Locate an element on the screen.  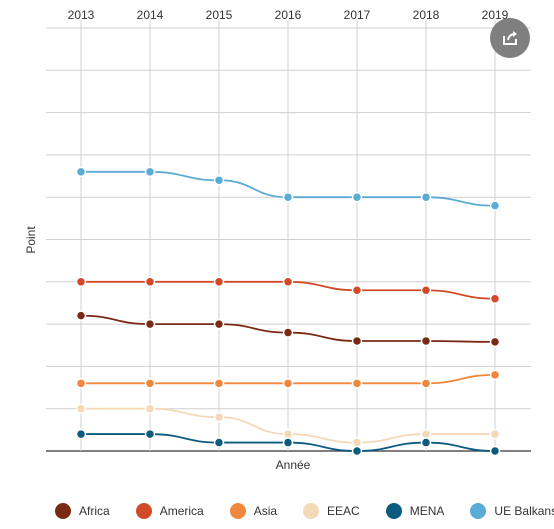
legend-item-africa: Africa is located at coordinates (82, 511).